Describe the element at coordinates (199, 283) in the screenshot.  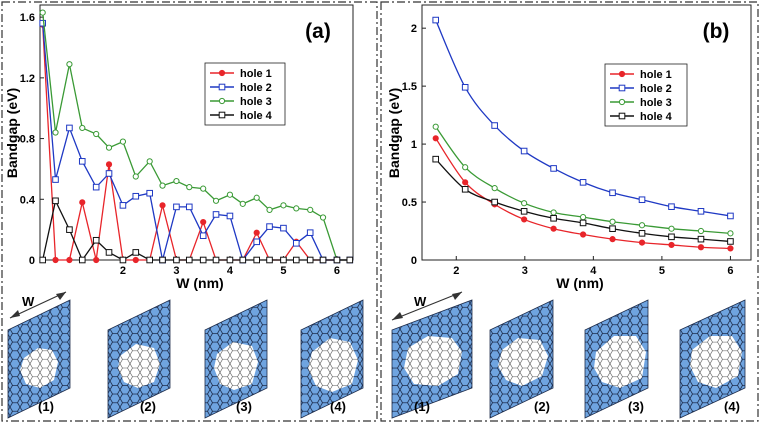
I see `chart-a-xlabel: W (nm)` at that location.